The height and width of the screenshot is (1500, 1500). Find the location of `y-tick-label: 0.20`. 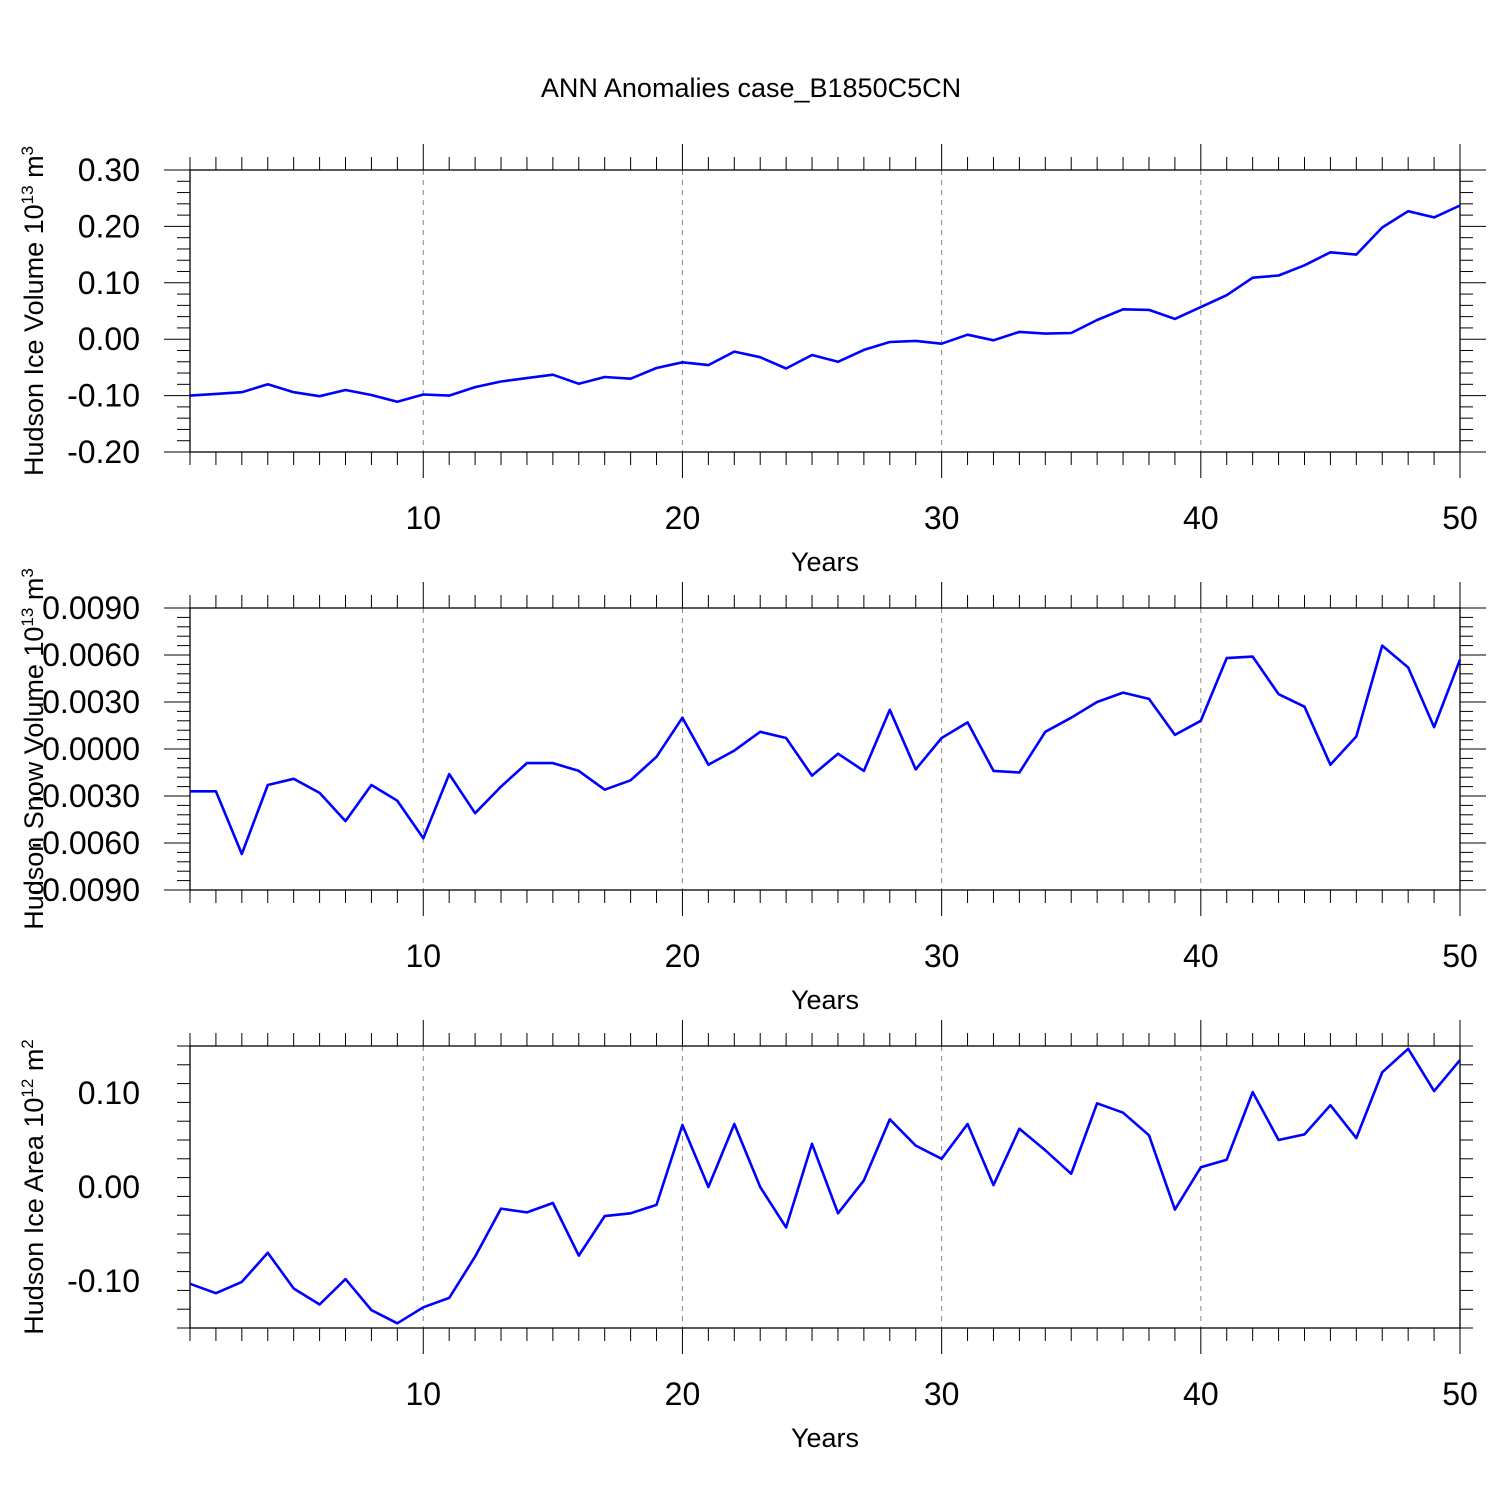

y-tick-label: 0.20 is located at coordinates (109, 226).